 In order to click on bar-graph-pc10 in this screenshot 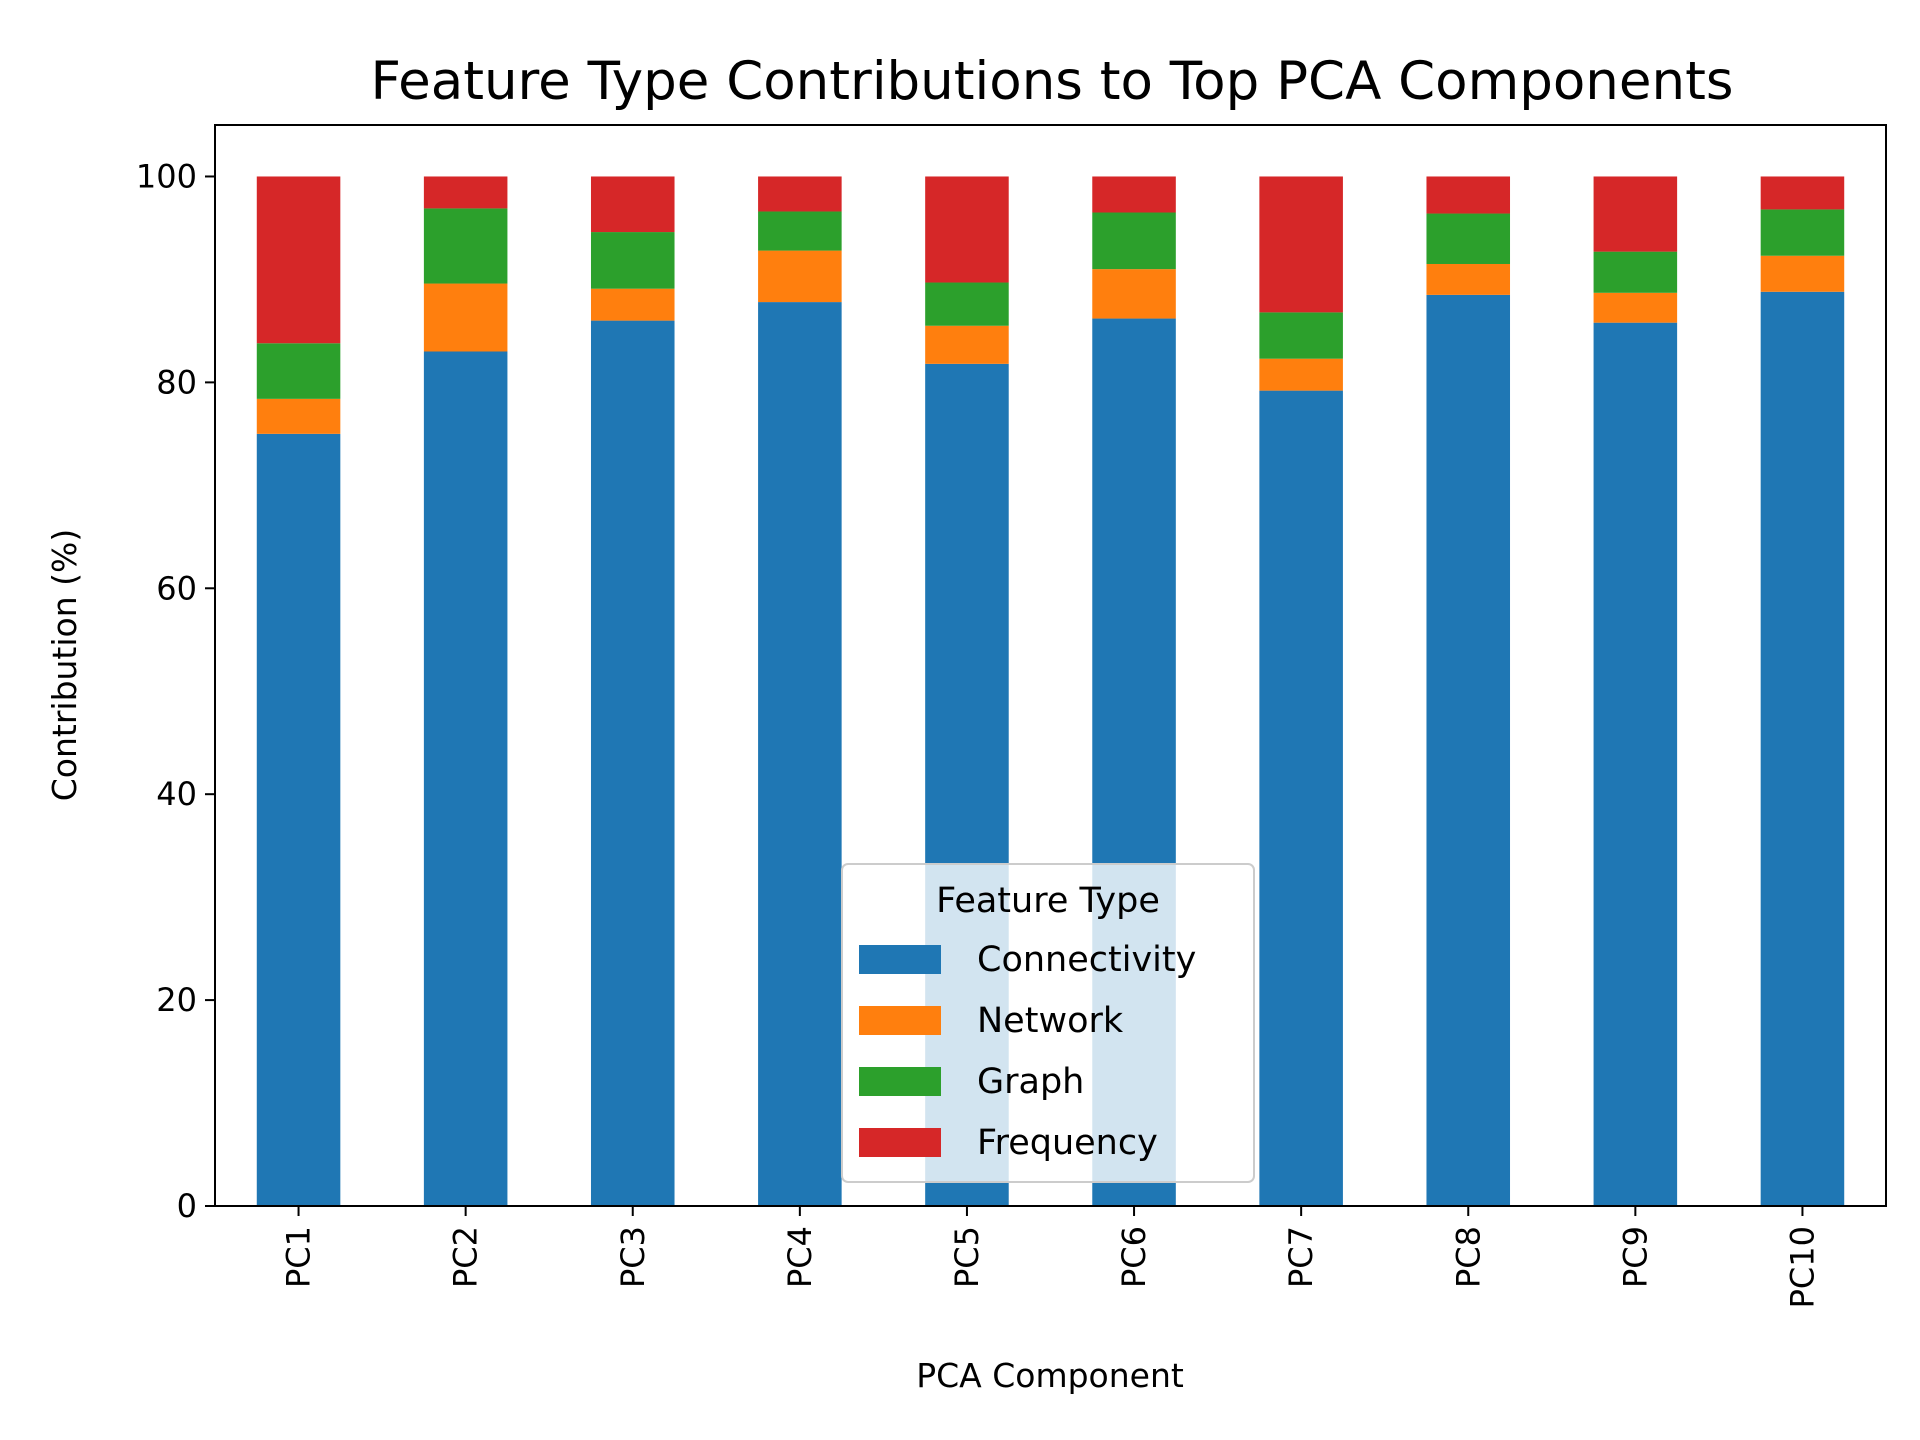, I will do `click(1802, 232)`.